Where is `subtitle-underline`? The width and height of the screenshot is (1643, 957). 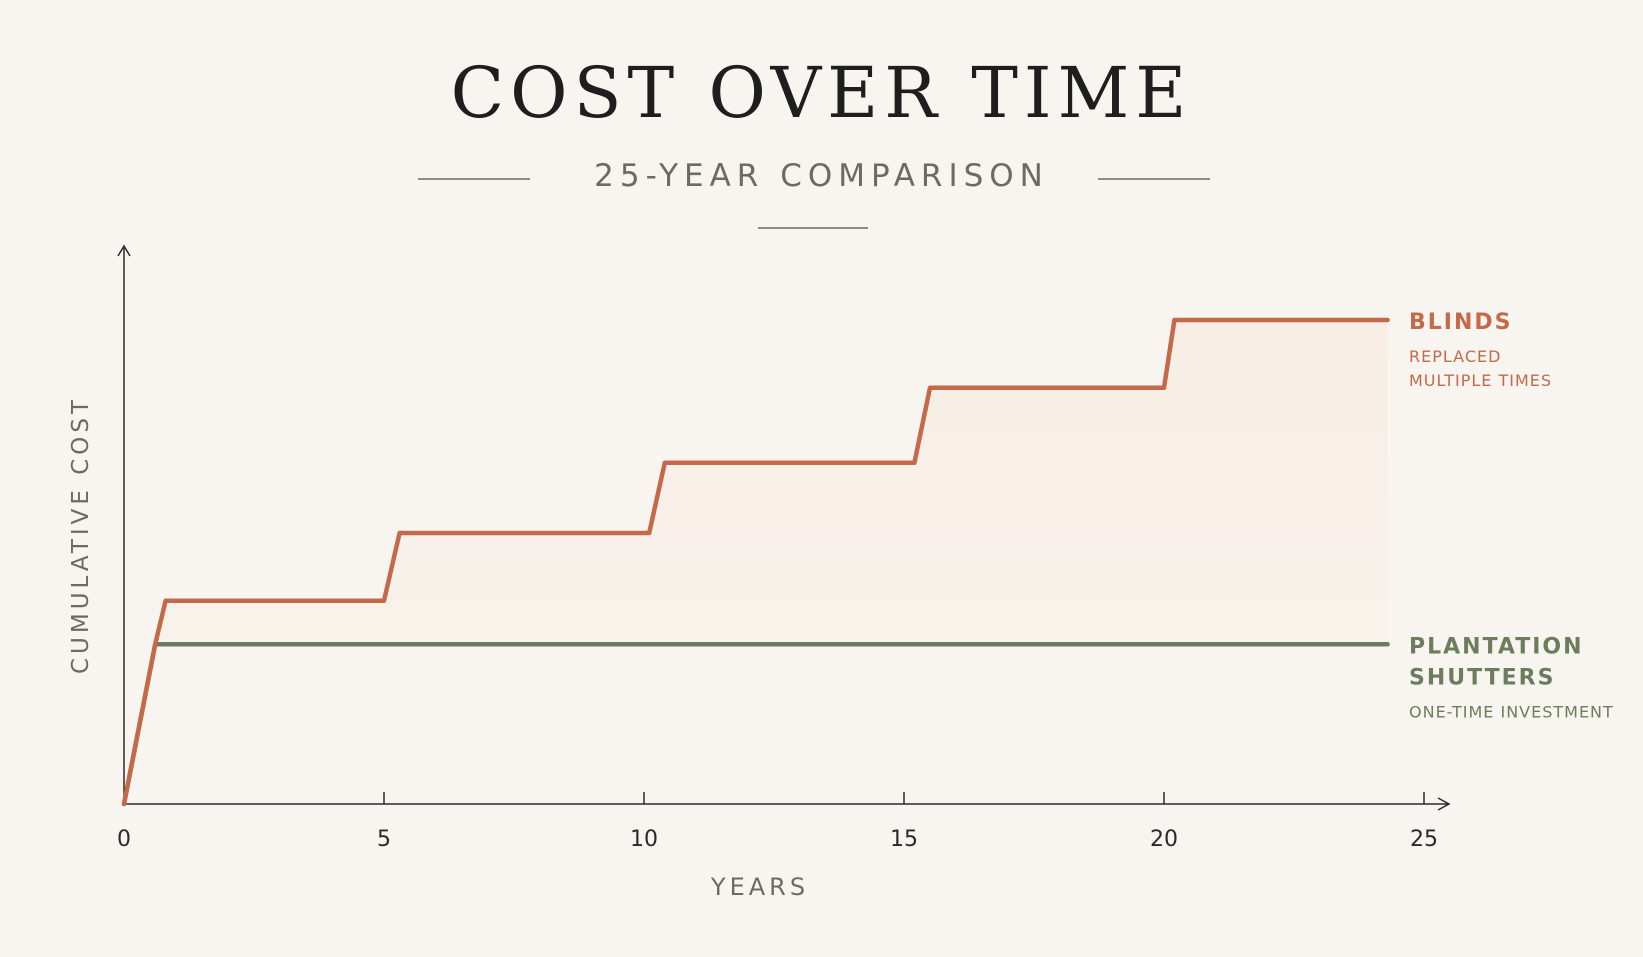 subtitle-underline is located at coordinates (813, 228).